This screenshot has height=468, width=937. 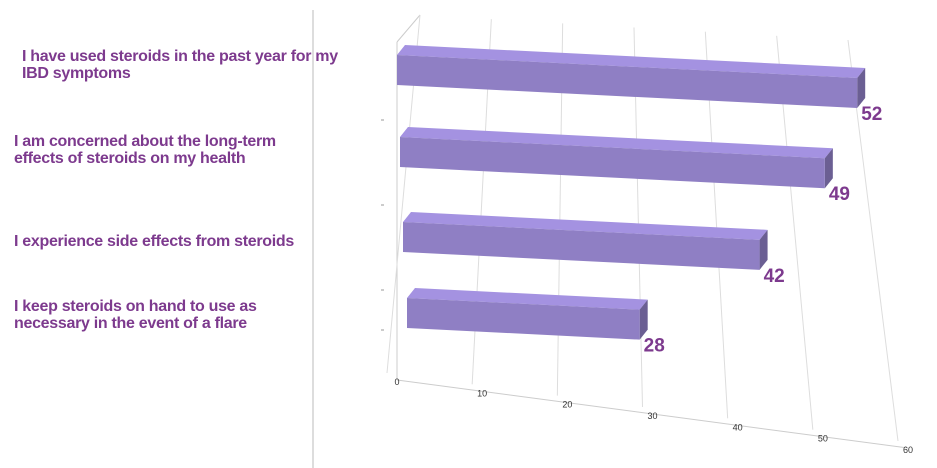 What do you see at coordinates (482, 393) in the screenshot?
I see `x-tick-label: 10` at bounding box center [482, 393].